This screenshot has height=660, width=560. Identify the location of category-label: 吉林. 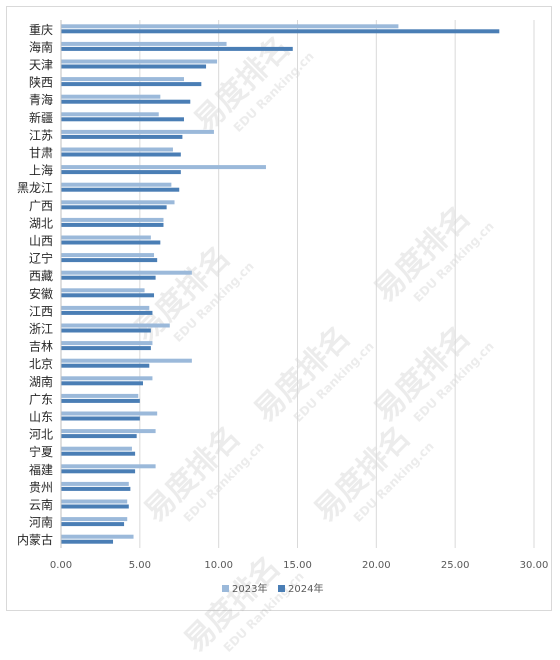
(41, 347).